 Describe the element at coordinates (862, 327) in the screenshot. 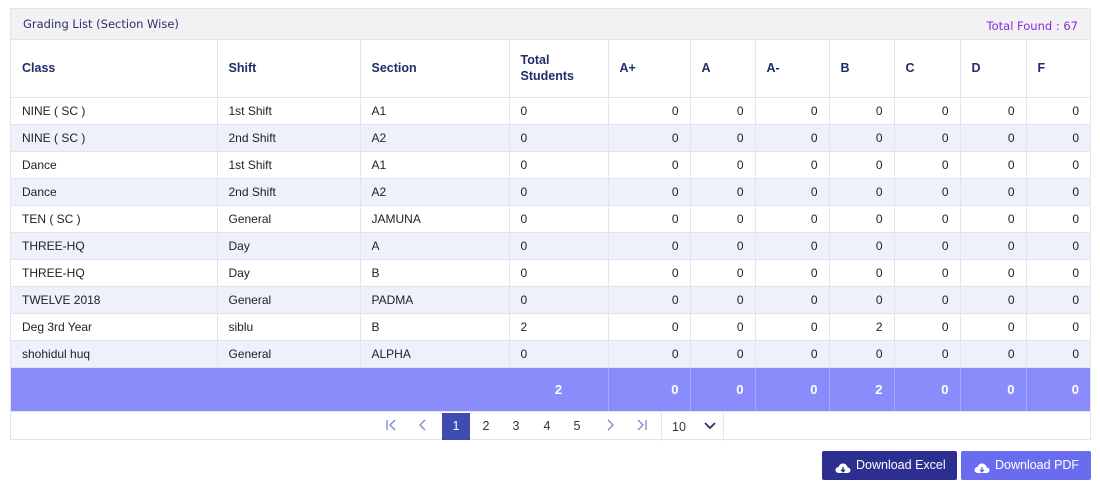

I see `table-cell: 2` at that location.